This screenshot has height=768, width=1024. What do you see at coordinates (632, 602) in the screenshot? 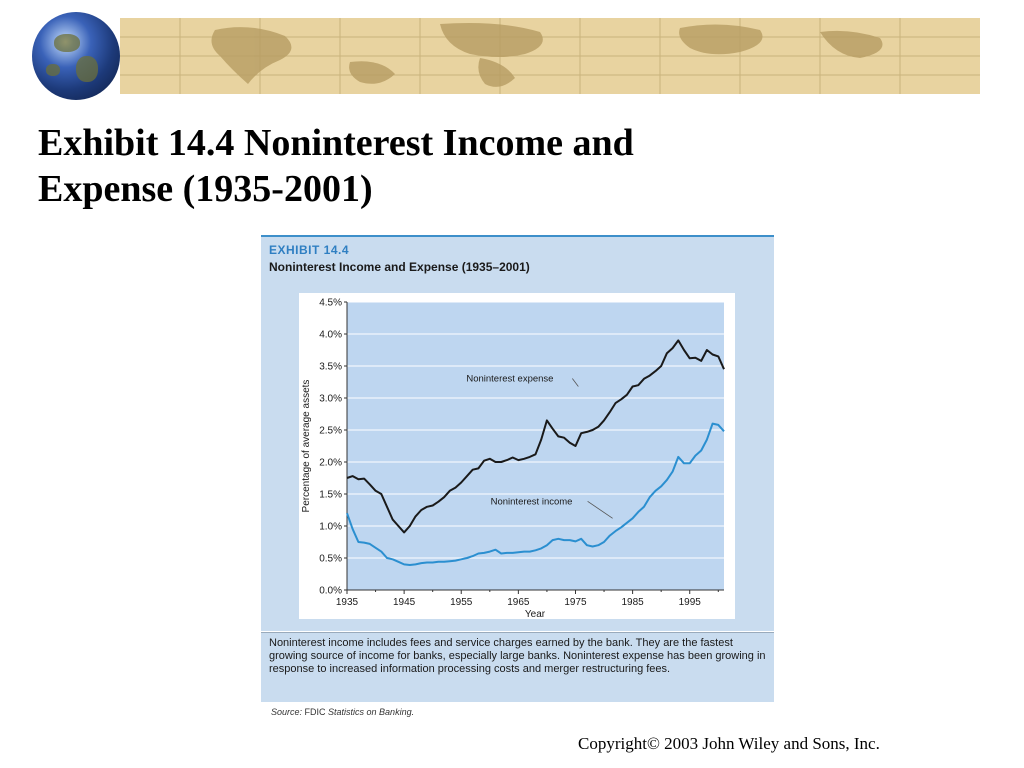
I see `x-tick-label: 1985` at bounding box center [632, 602].